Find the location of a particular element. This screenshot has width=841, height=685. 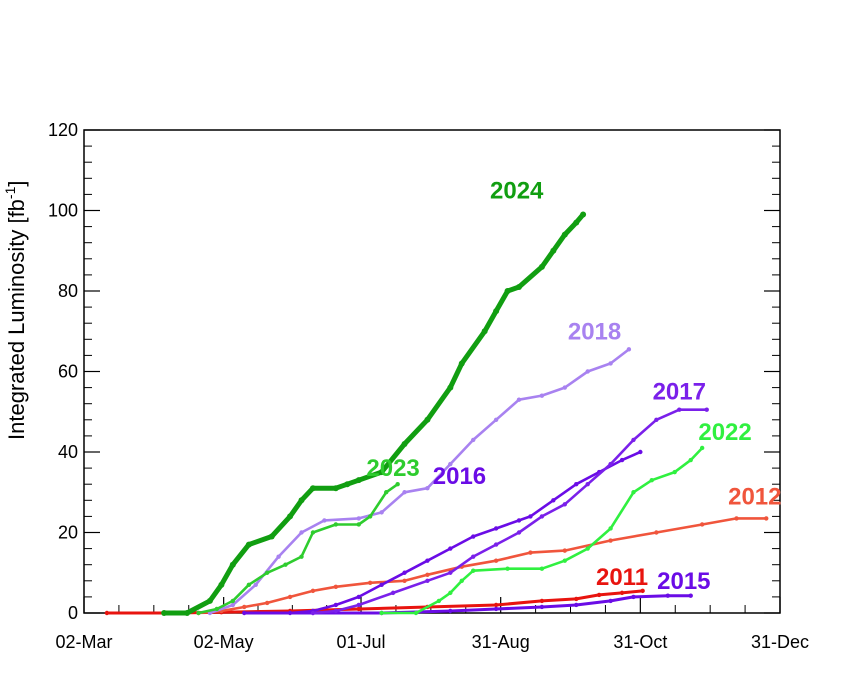

series-line-2022 is located at coordinates (542, 530).